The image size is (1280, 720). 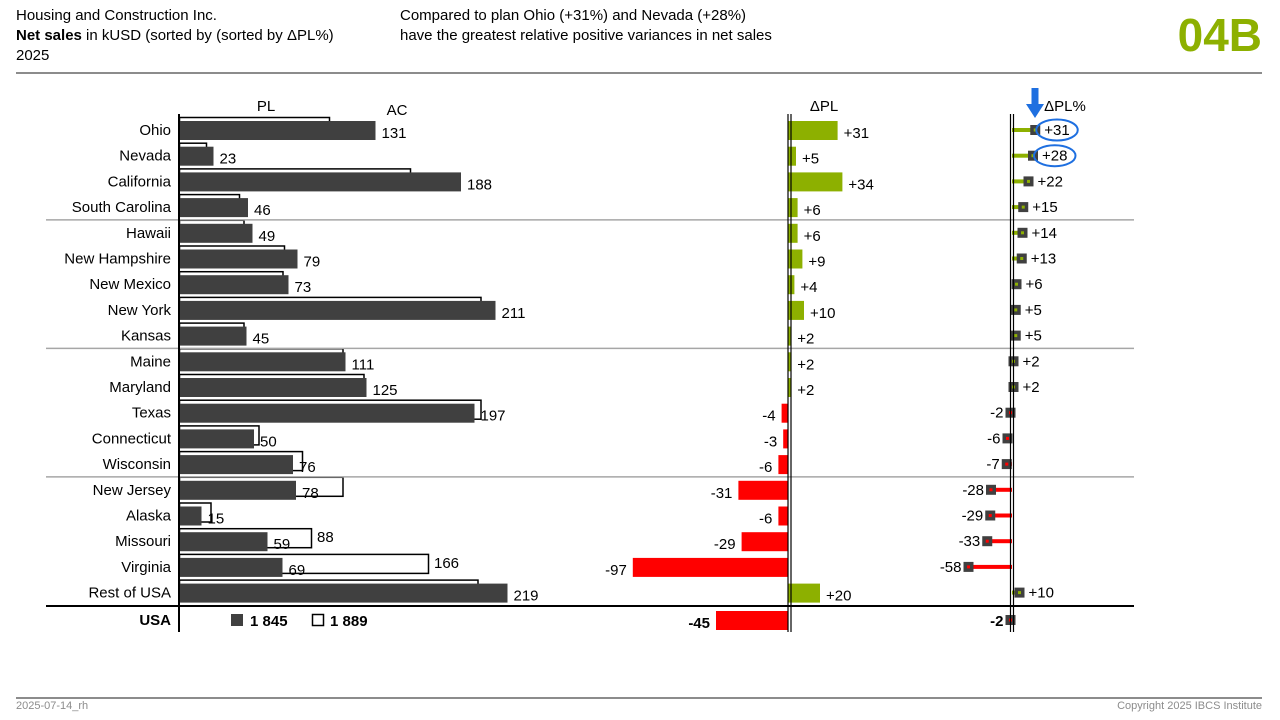 What do you see at coordinates (493, 416) in the screenshot?
I see `ac-value-label: 197` at bounding box center [493, 416].